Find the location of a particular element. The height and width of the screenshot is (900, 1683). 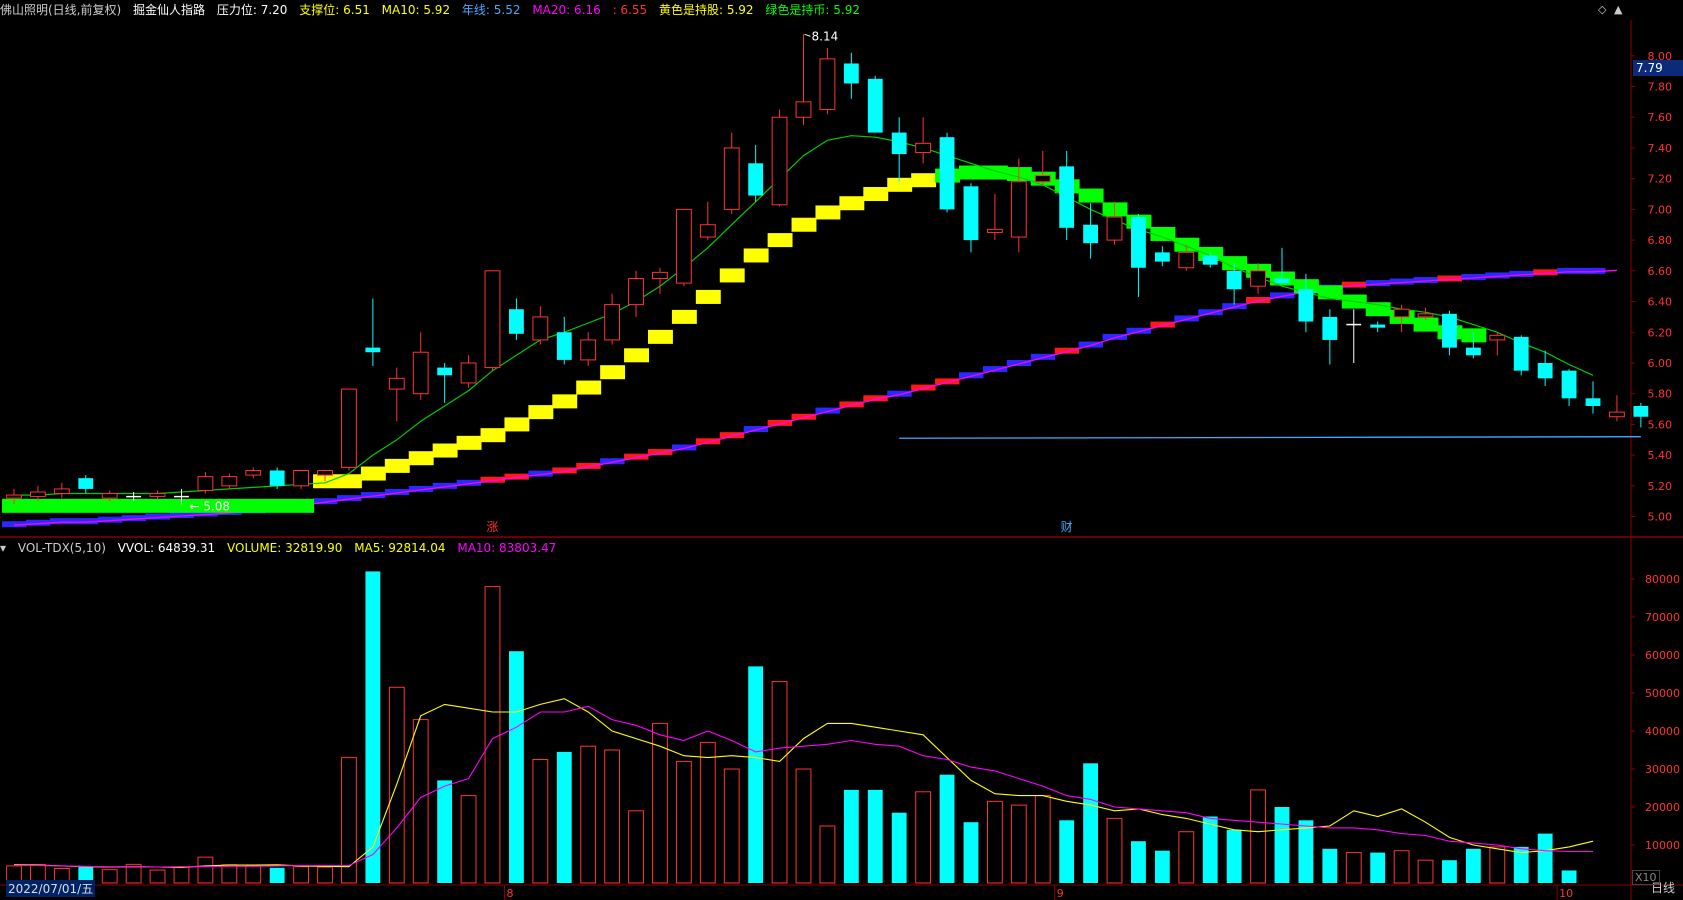

volume-tick-label: 20000 is located at coordinates (1662, 807).